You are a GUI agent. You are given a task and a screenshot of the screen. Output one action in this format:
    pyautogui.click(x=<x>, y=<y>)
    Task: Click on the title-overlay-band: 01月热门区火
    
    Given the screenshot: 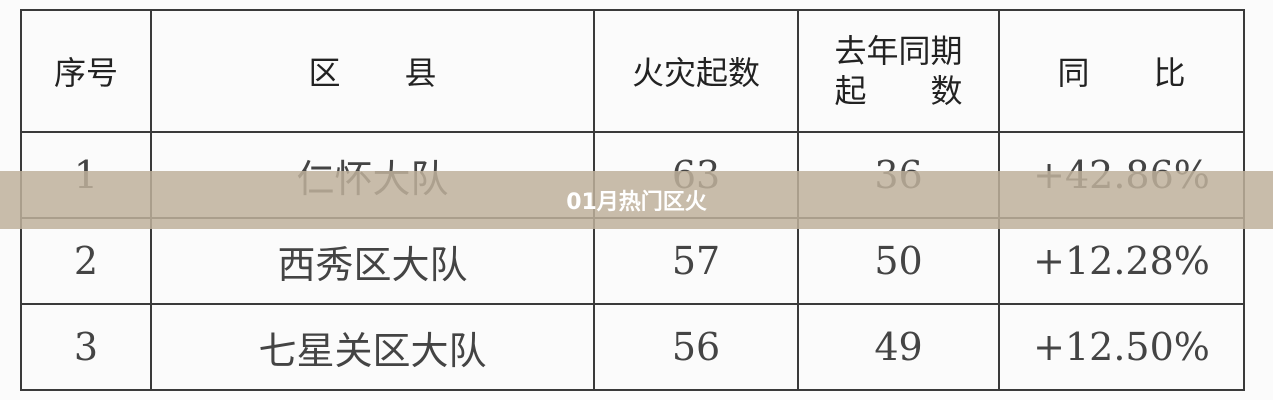 What is the action you would take?
    pyautogui.click(x=636, y=200)
    